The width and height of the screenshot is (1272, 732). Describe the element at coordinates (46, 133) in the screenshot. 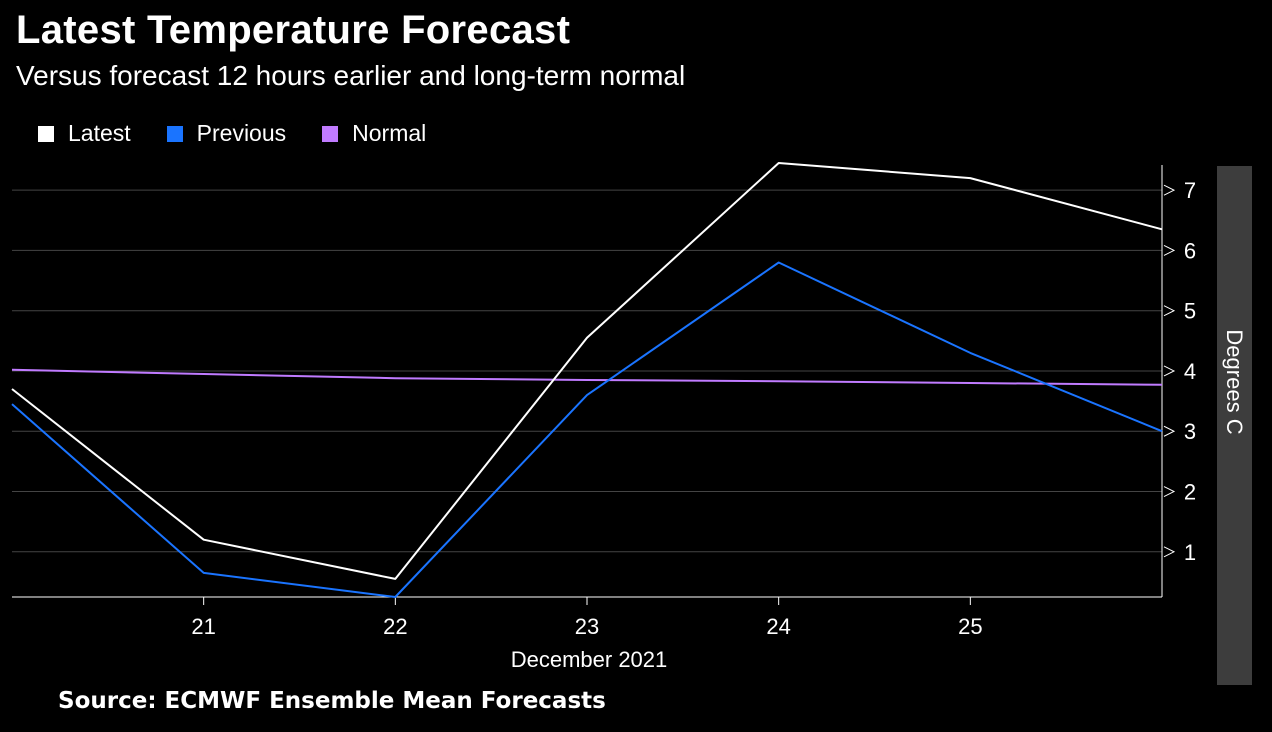

I see `legend-swatch-latest` at that location.